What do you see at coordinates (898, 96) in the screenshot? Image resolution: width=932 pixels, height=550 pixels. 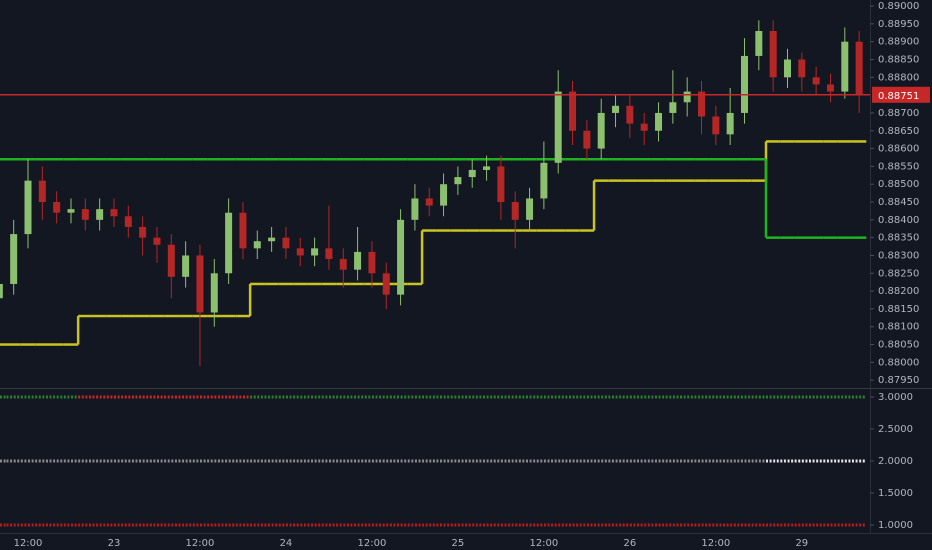 I see `price-label: 0.88751` at bounding box center [898, 96].